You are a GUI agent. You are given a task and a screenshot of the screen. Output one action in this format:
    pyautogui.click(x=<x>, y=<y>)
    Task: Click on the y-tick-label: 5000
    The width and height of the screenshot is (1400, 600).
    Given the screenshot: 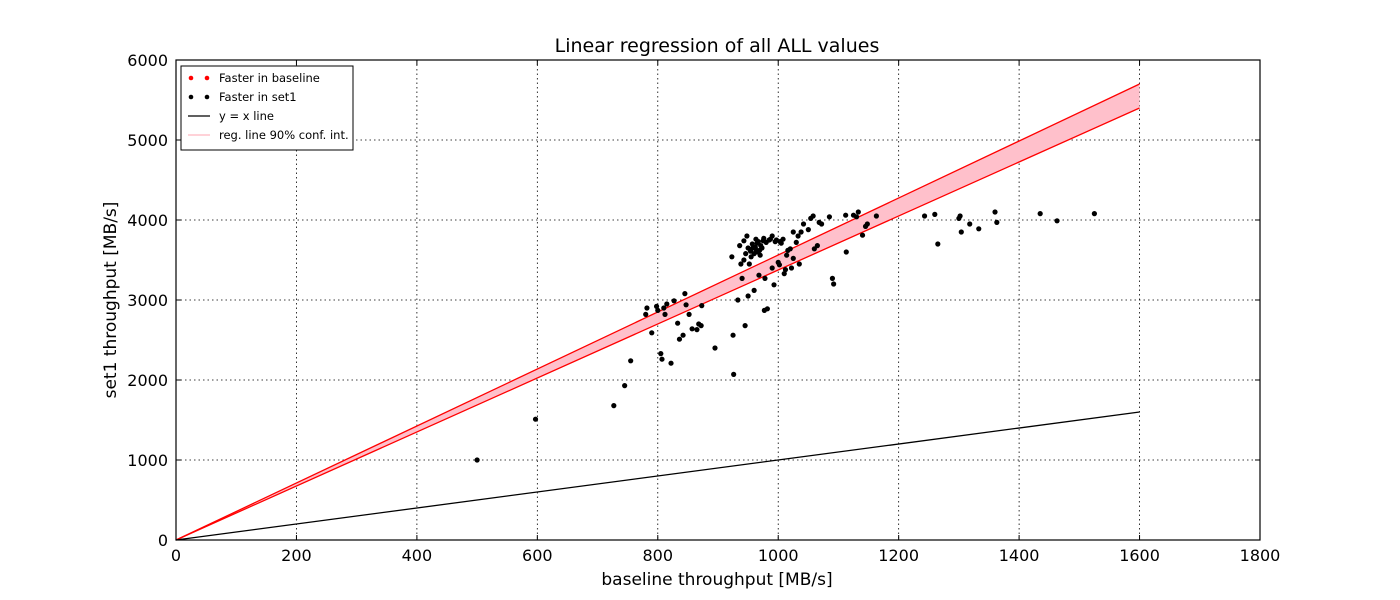 What is the action you would take?
    pyautogui.click(x=147, y=140)
    